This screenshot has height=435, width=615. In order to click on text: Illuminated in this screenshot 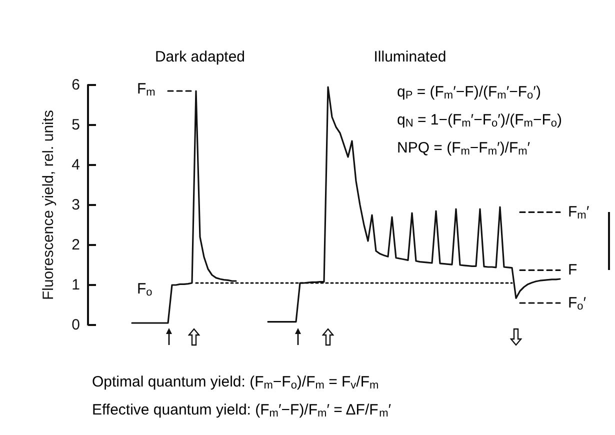, I will do `click(410, 57)`.